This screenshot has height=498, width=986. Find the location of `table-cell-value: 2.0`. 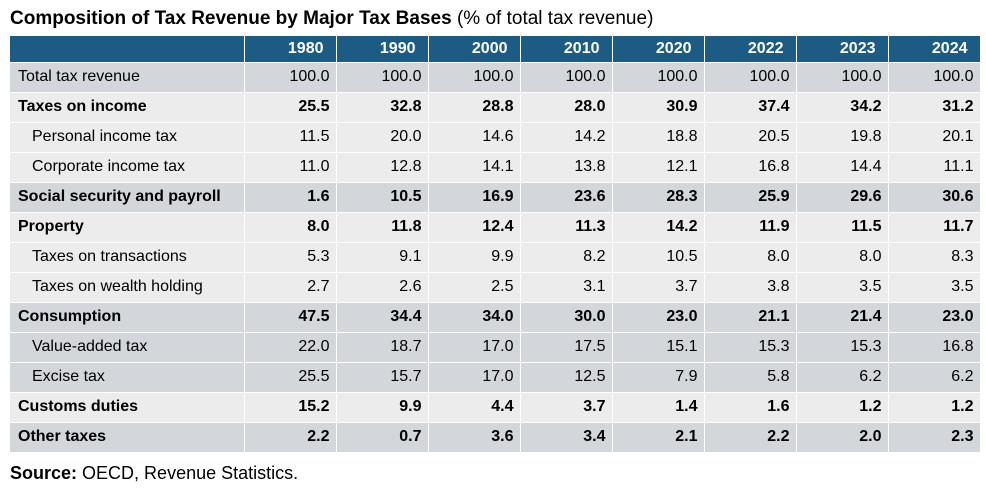

table-cell-value: 2.0 is located at coordinates (842, 437).